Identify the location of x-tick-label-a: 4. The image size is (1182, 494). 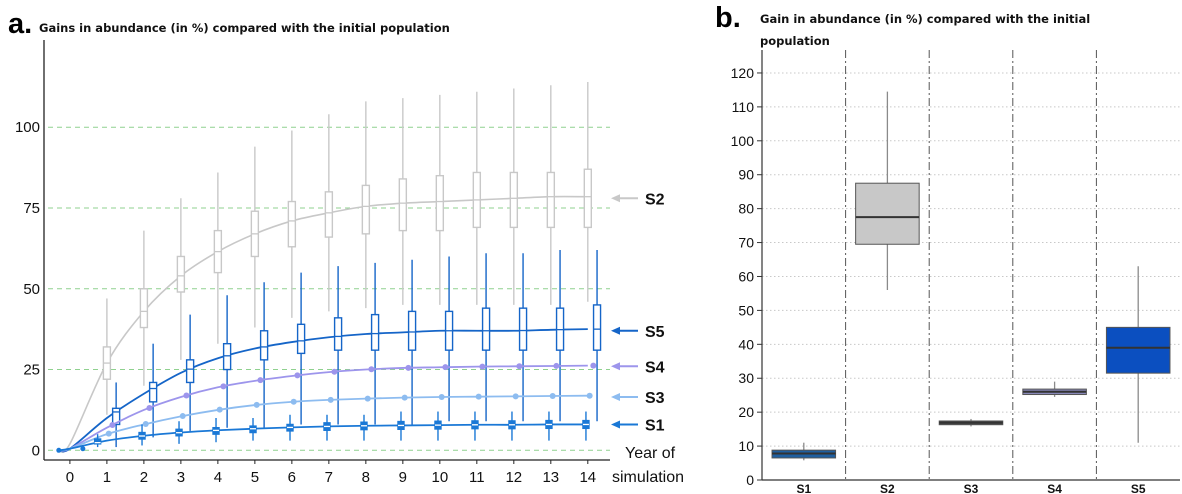
(218, 477).